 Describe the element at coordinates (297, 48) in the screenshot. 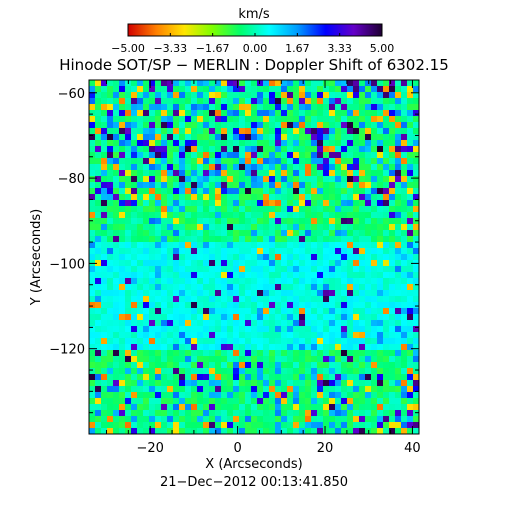

I see `colorbar-tick-label: 1.67` at that location.